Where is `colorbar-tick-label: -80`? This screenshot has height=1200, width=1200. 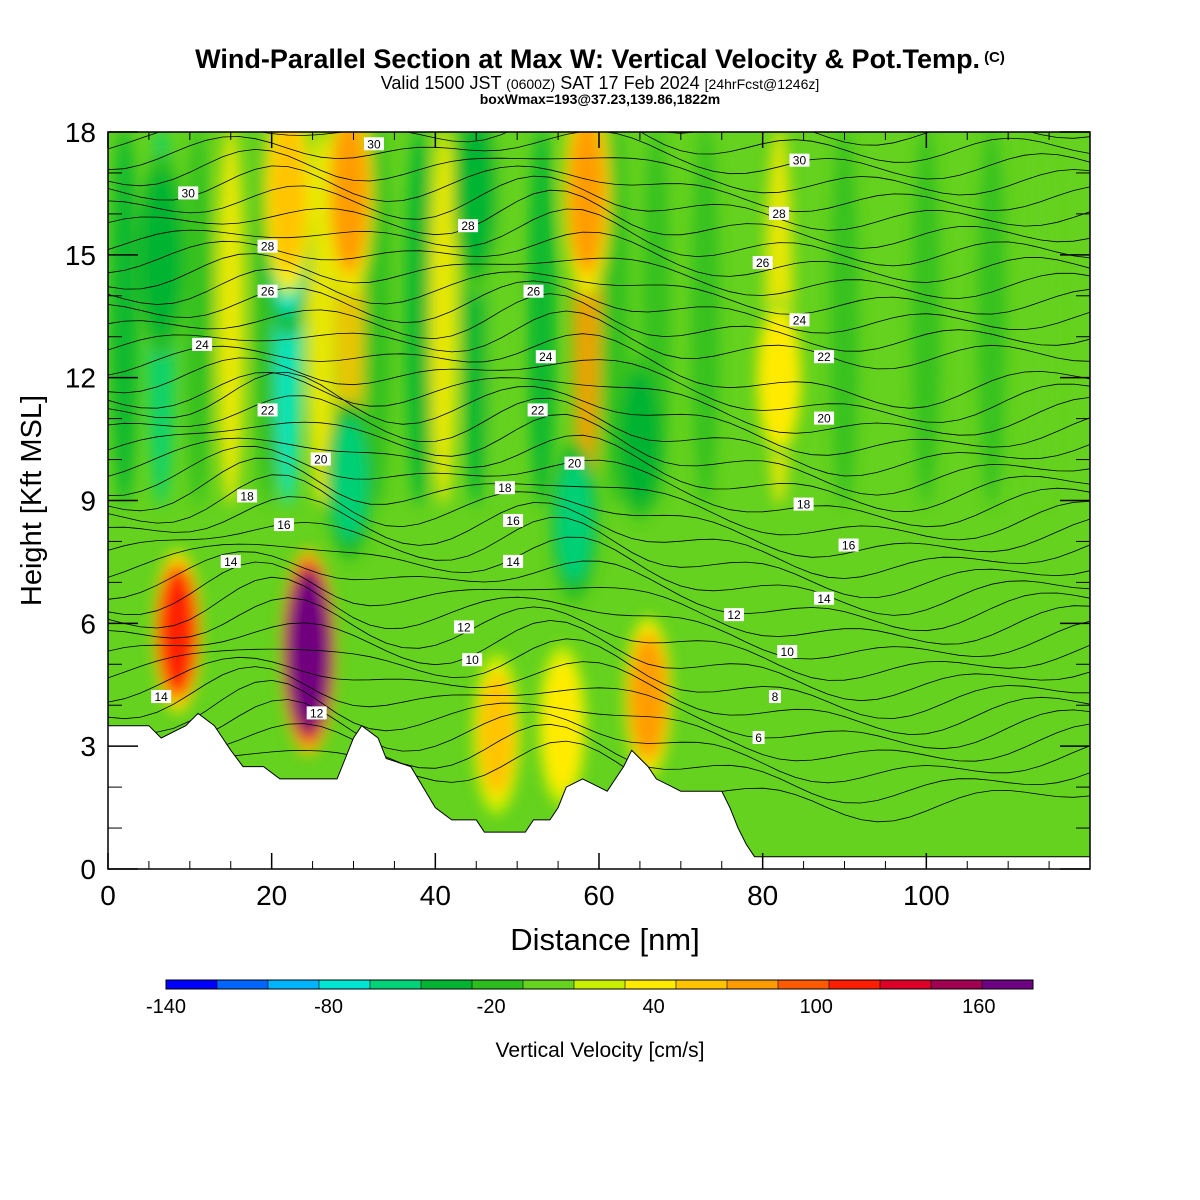
colorbar-tick-label: -80 is located at coordinates (328, 1007).